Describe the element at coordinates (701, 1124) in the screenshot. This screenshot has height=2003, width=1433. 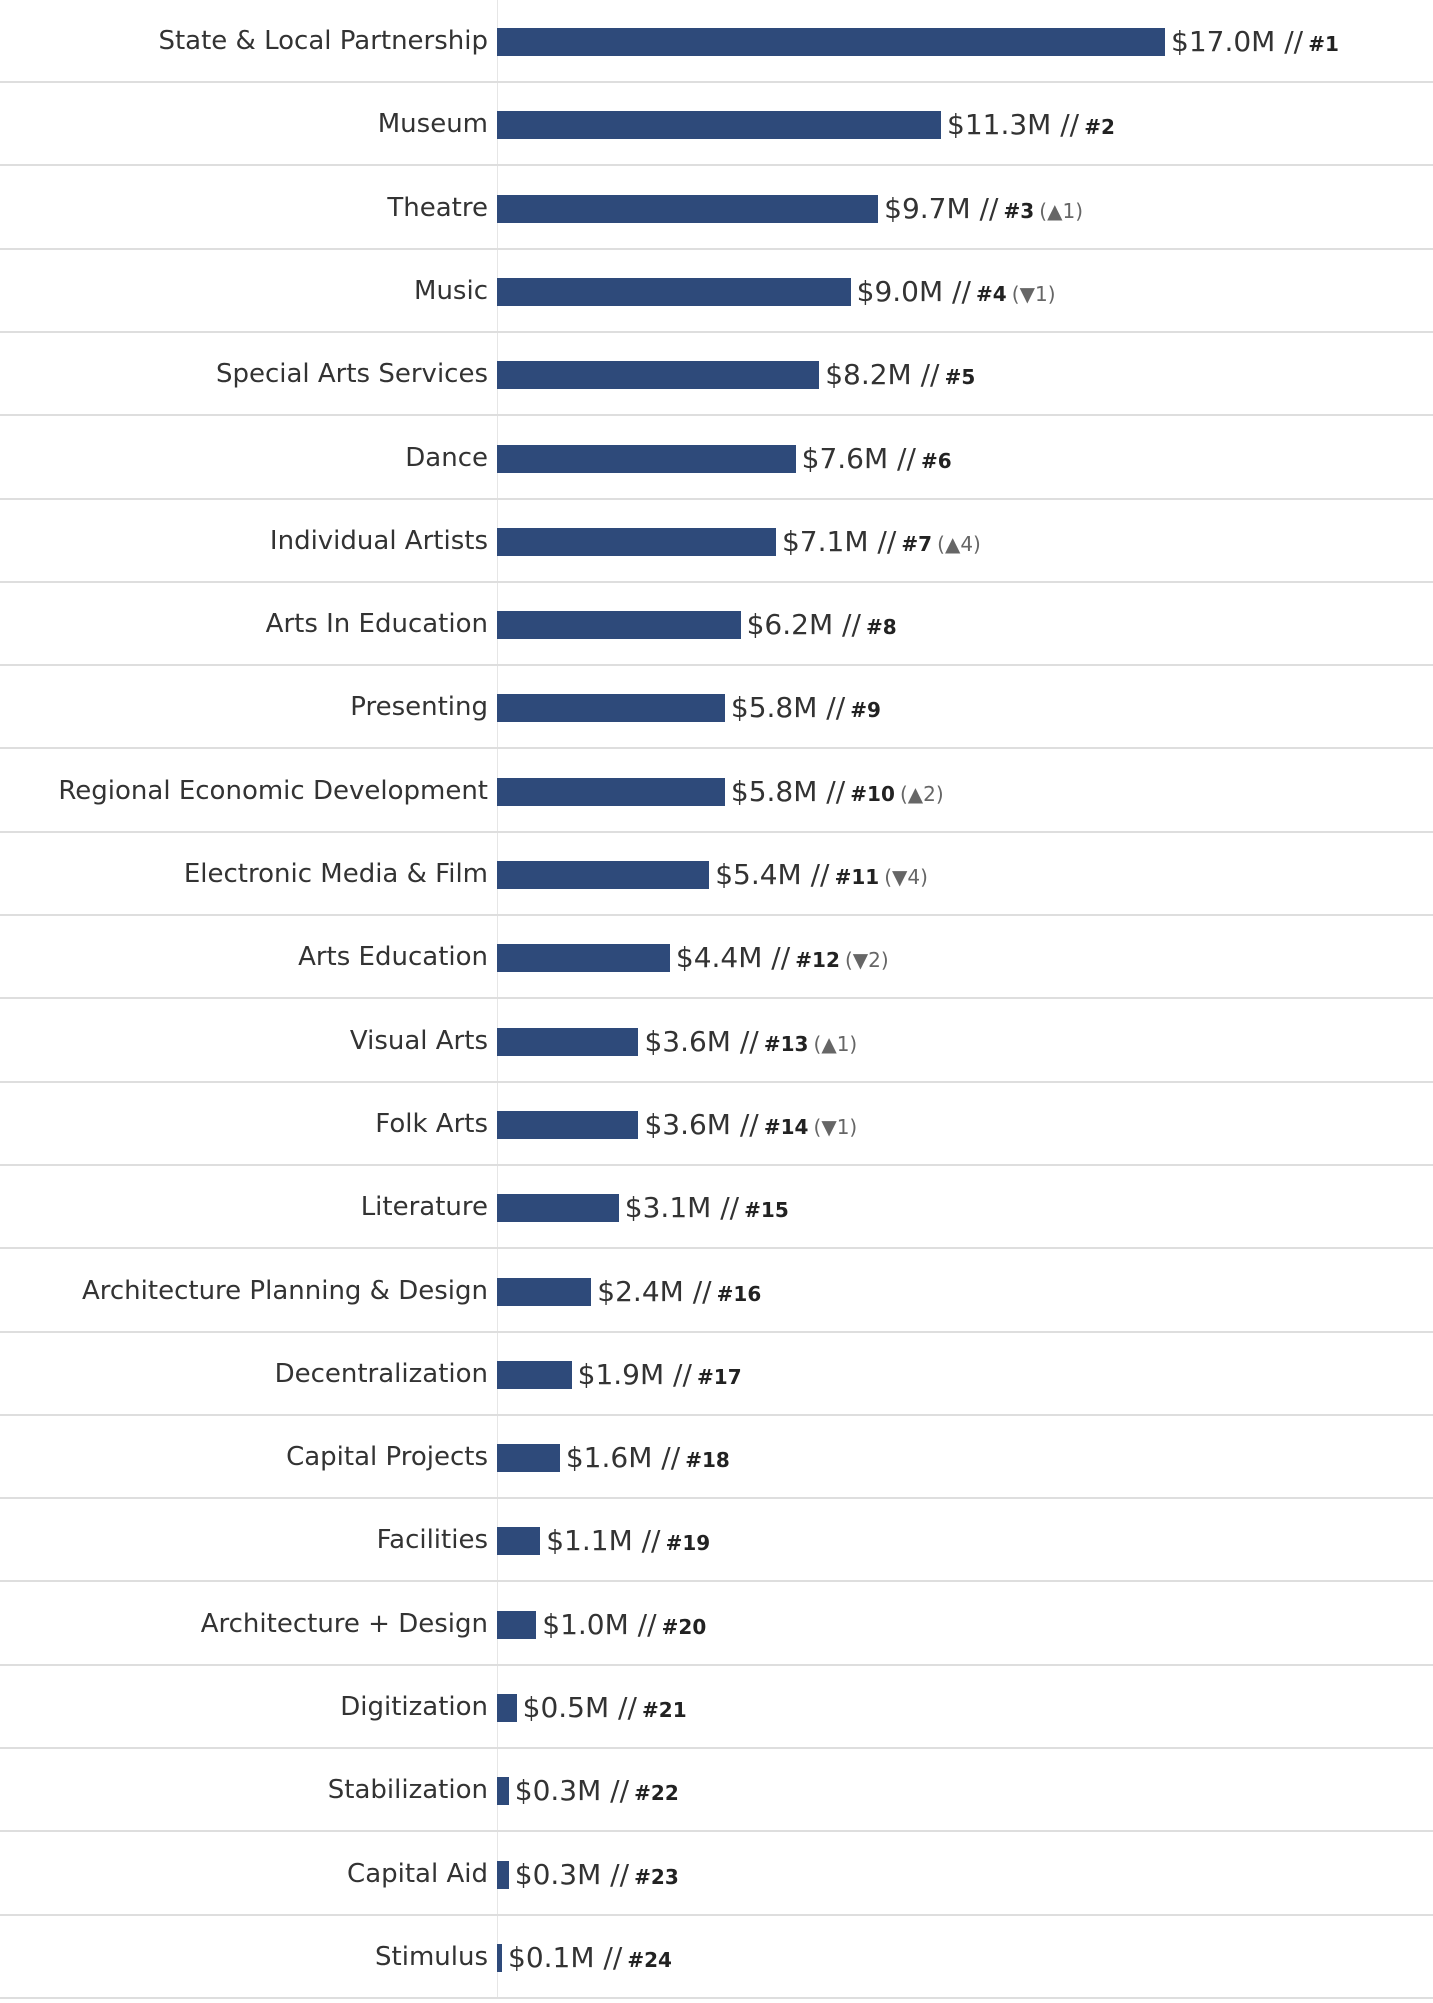
I see `value-label: $3.6M //` at that location.